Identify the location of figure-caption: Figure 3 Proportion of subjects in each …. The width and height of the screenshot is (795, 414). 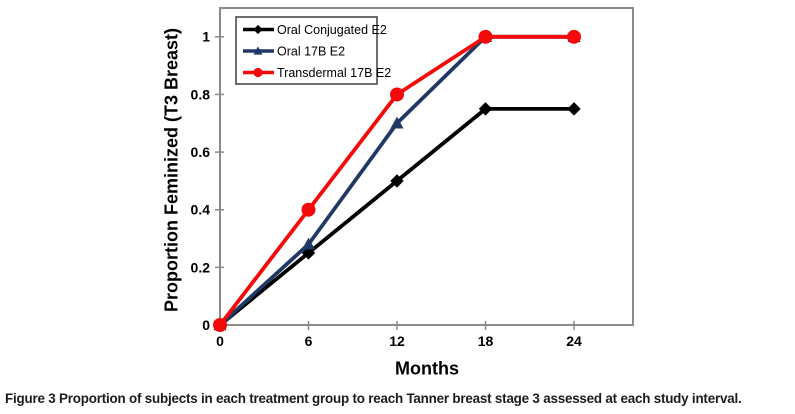
(398, 398).